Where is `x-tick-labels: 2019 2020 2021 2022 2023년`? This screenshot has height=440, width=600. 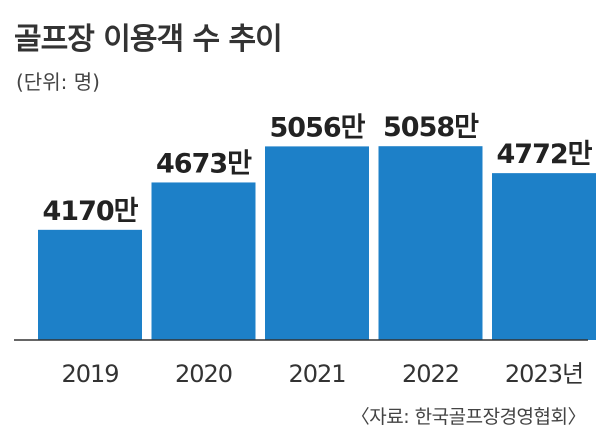
x-tick-labels: 2019 2020 2021 2022 2023년 is located at coordinates (322, 374).